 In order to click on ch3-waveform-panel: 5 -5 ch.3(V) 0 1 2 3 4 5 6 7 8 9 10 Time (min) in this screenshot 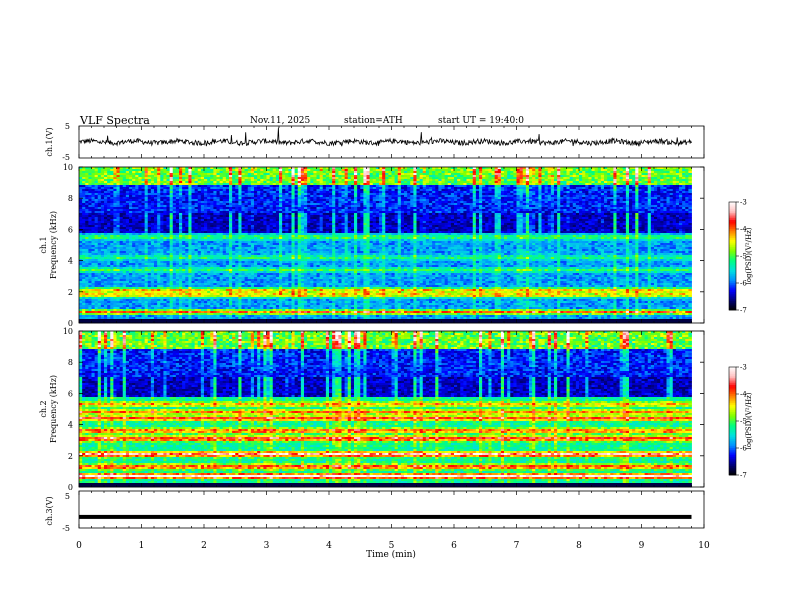, I will do `click(377, 525)`.